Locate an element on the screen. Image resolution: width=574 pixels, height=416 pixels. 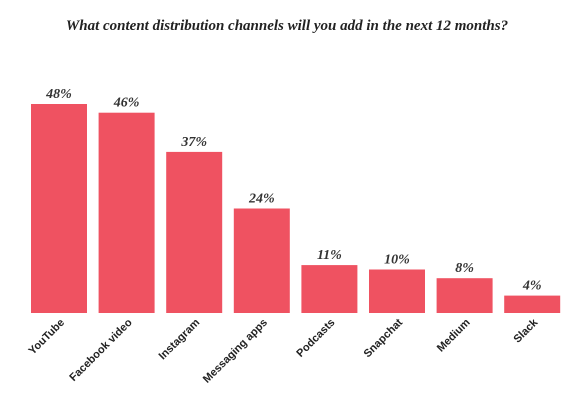
x-tick-label: Instagram is located at coordinates (180, 339).